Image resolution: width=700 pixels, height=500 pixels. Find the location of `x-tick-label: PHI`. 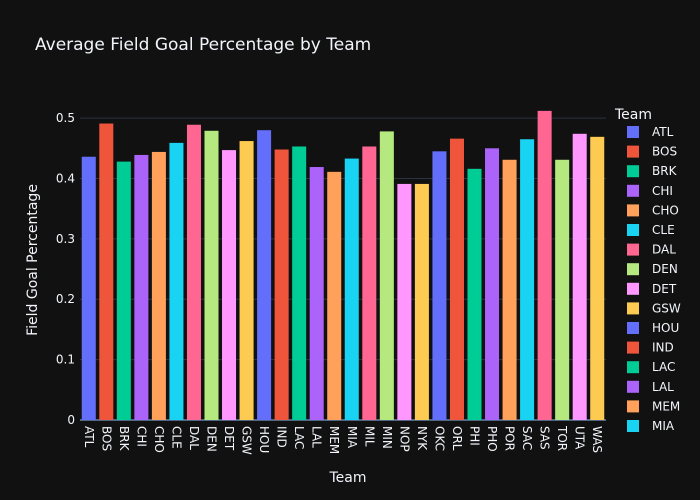

x-tick-label: PHI is located at coordinates (475, 436).